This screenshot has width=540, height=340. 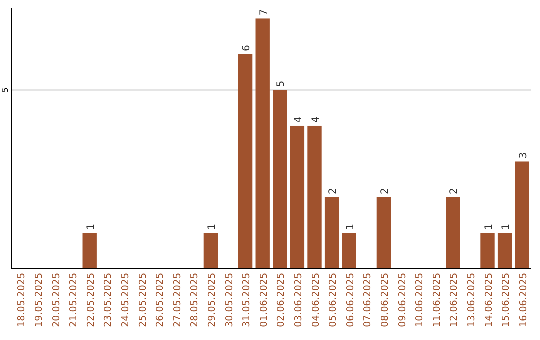 What do you see at coordinates (22, 300) in the screenshot?
I see `x-tick-label: 18.05.2025` at bounding box center [22, 300].